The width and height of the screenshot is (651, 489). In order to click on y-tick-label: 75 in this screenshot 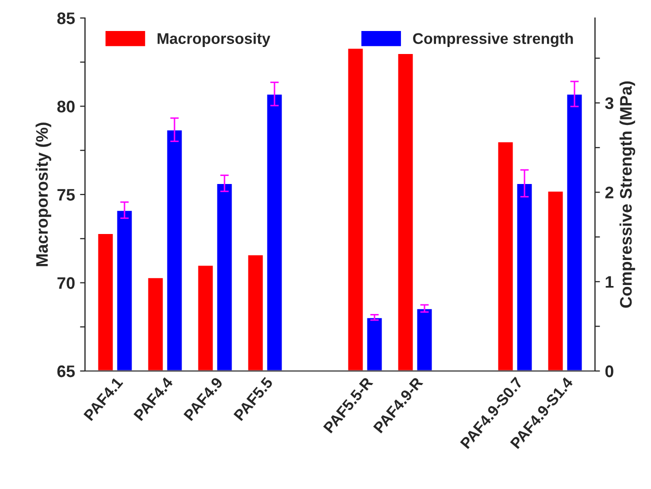, I will do `click(66, 195)`.